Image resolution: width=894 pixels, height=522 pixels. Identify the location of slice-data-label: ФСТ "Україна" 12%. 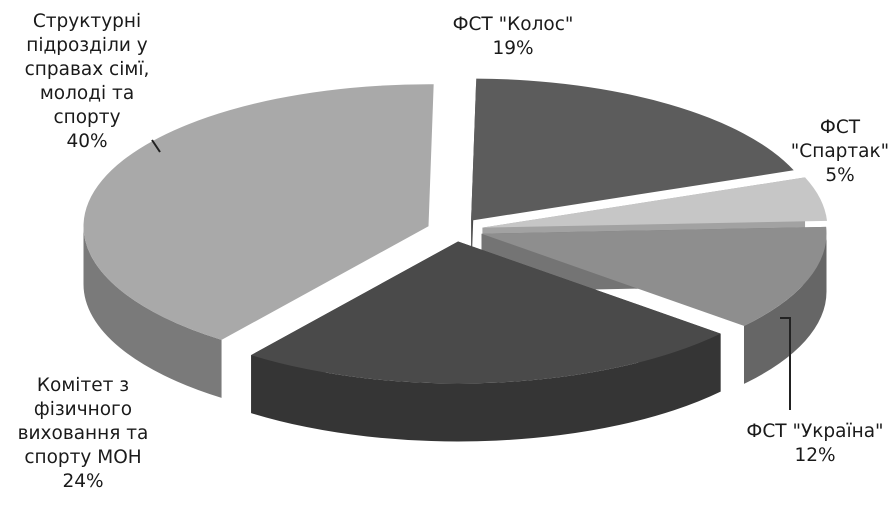
(814, 443).